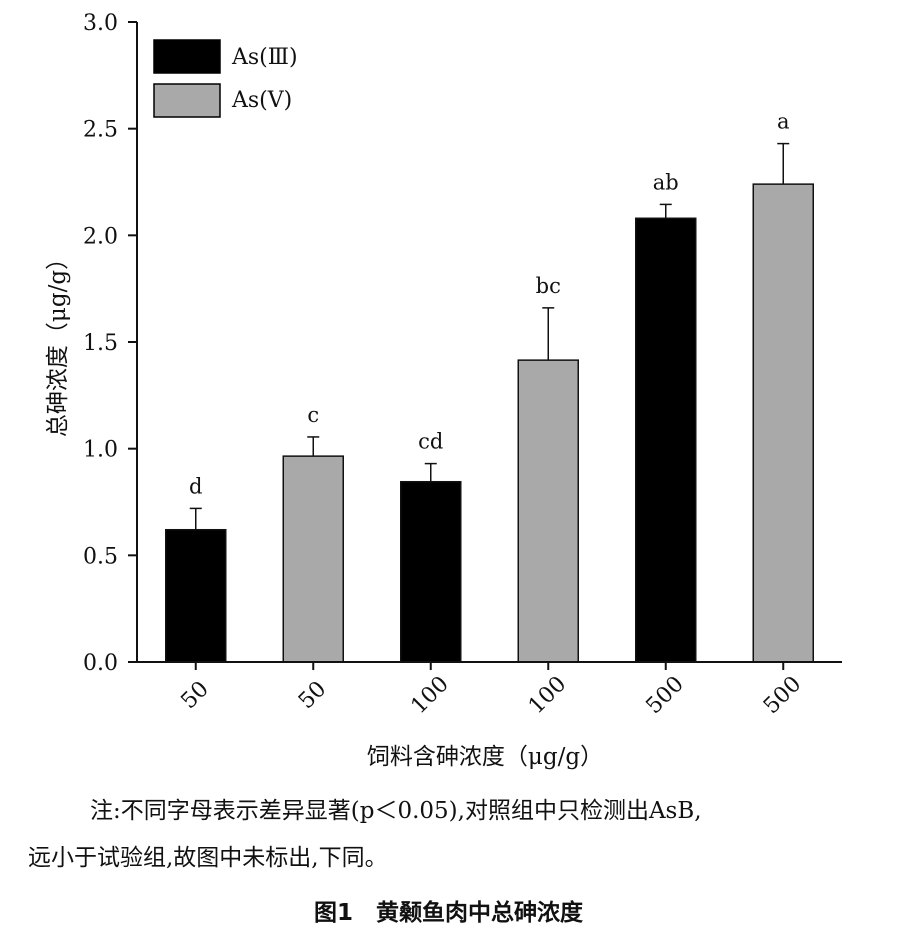 Image resolution: width=897 pixels, height=933 pixels. I want to click on y-tick-label: 2.5, so click(100, 130).